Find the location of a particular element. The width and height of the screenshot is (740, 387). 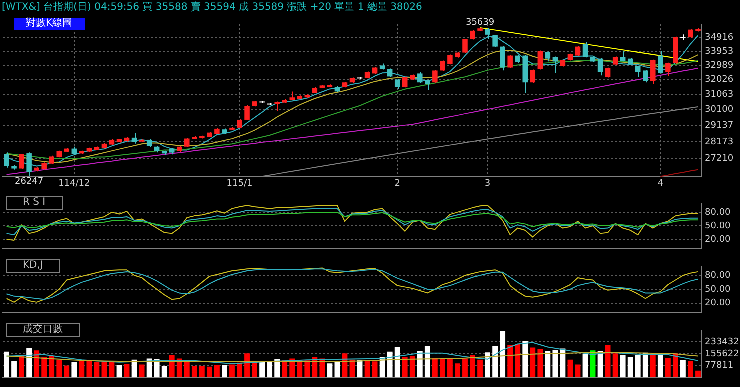

chart-title: KD,J is located at coordinates (33, 266).